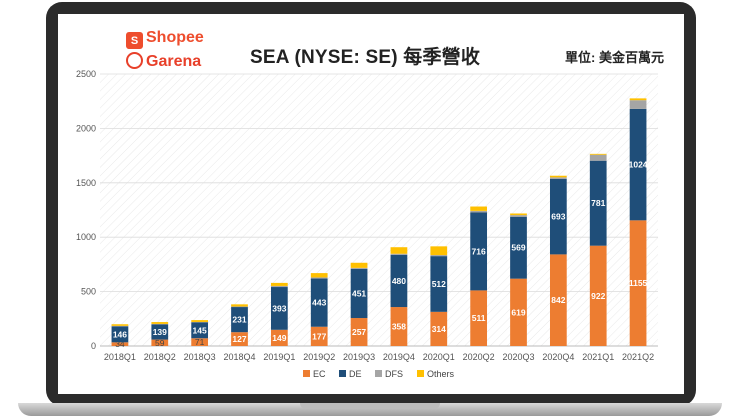 This screenshot has height=416, width=740. Describe the element at coordinates (638, 357) in the screenshot. I see `x-tick-label: 2021Q2` at that location.